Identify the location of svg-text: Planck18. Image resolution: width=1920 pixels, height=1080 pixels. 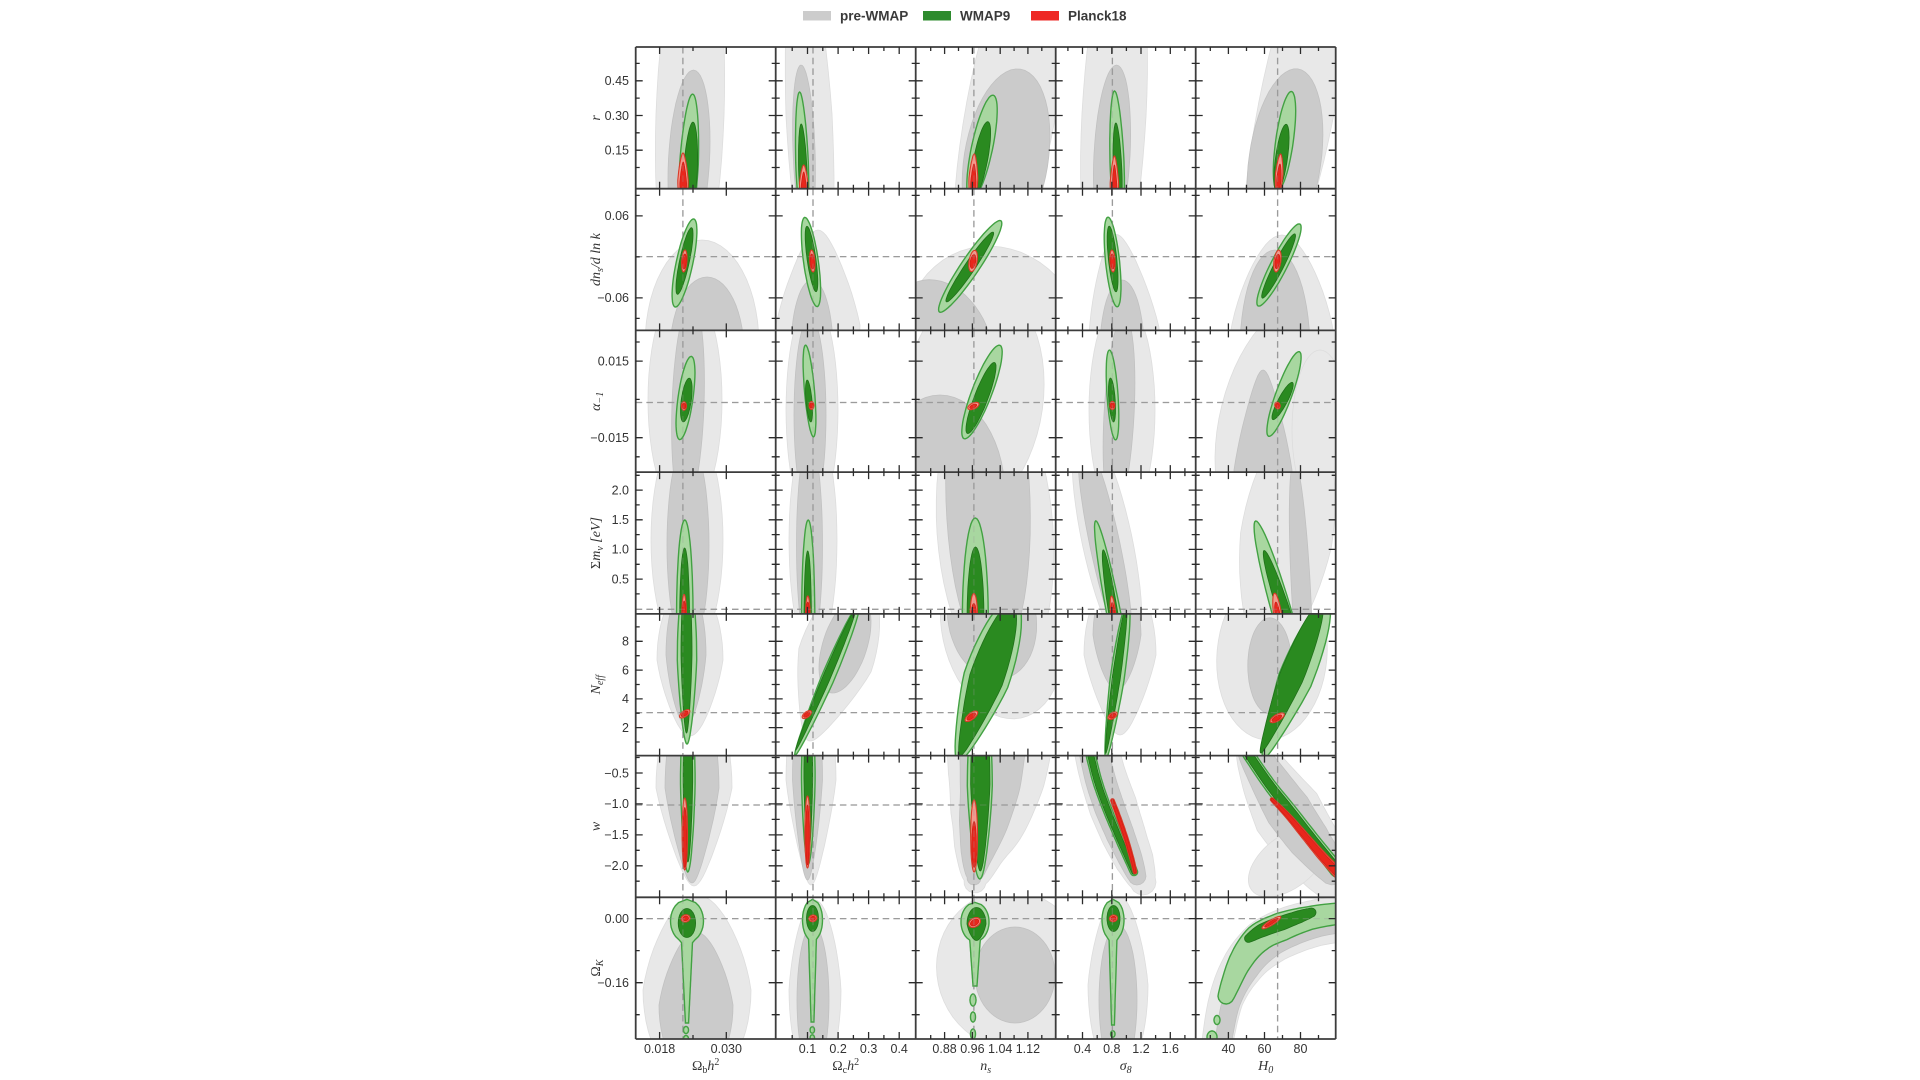
(1097, 16).